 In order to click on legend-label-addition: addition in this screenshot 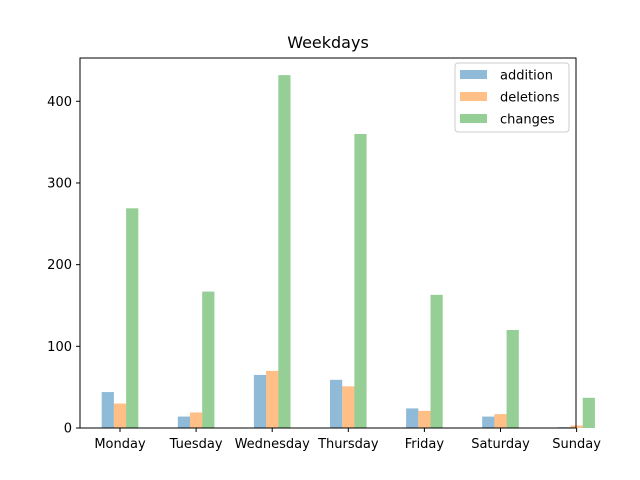, I will do `click(526, 76)`.